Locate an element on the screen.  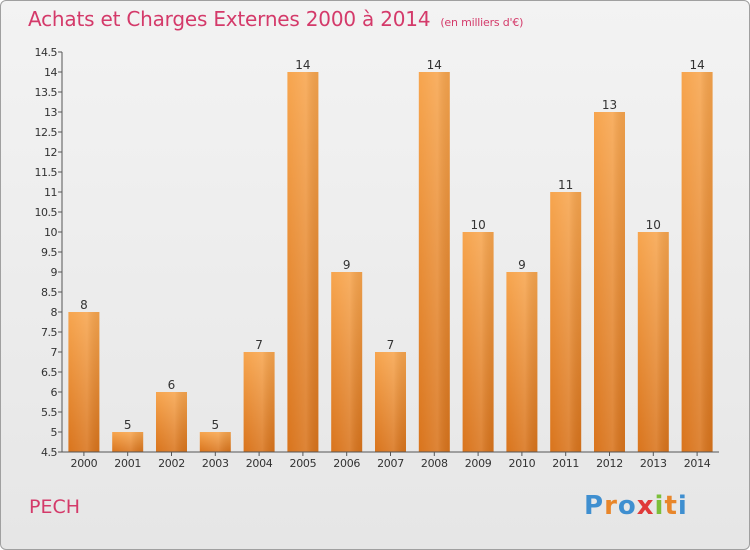
y-tick-label: 8 is located at coordinates (54, 312).